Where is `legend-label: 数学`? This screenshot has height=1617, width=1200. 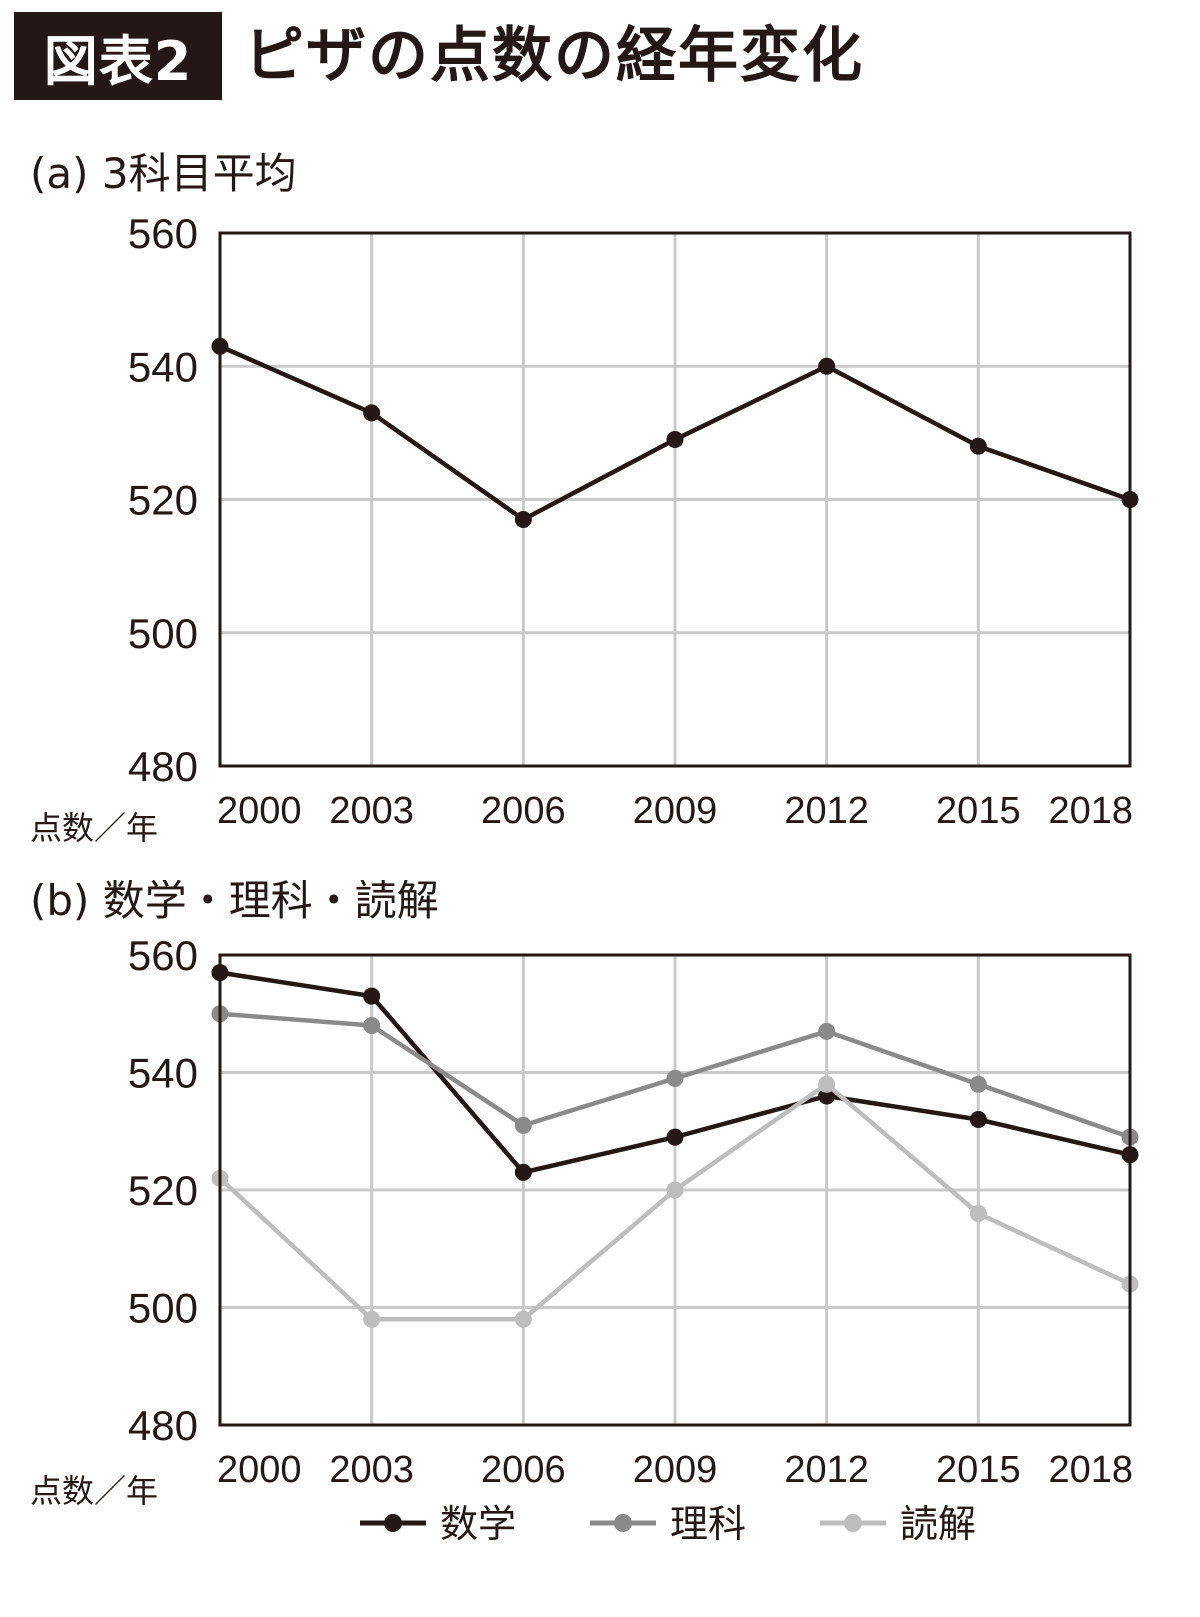 legend-label: 数学 is located at coordinates (478, 1524).